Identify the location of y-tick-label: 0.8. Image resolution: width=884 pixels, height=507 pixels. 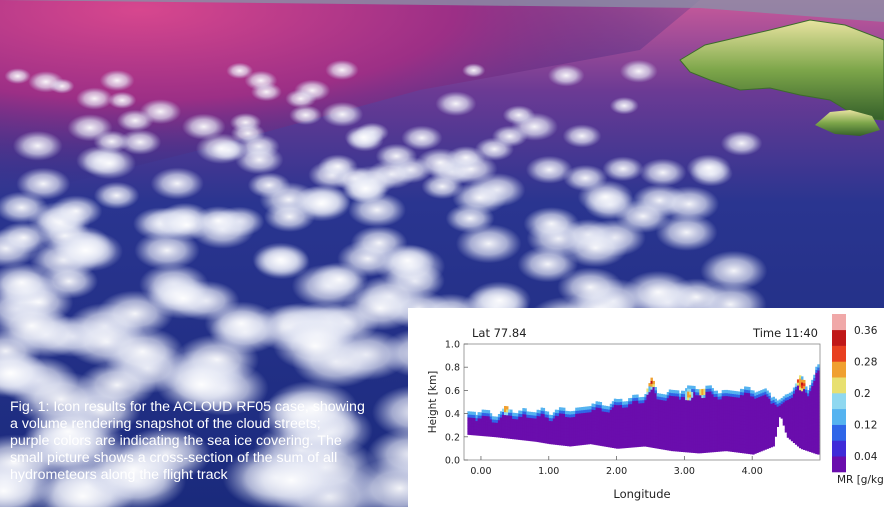
(452, 368).